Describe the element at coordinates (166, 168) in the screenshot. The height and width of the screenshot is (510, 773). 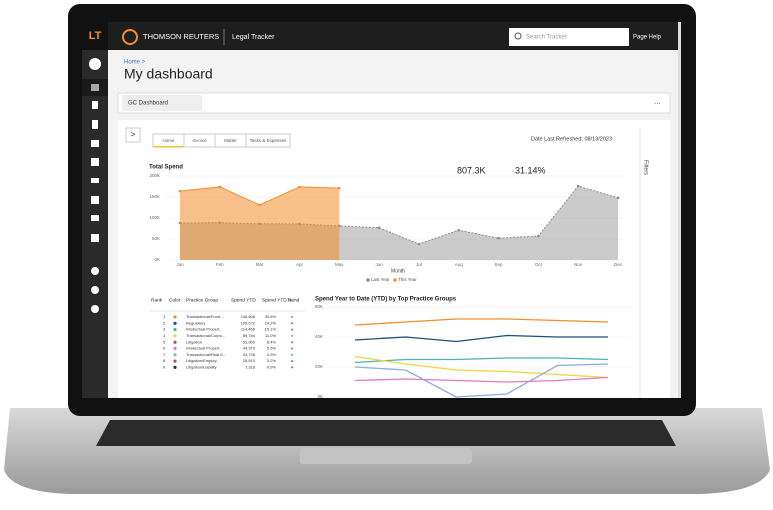
I see `chart-title: Total Spend` at that location.